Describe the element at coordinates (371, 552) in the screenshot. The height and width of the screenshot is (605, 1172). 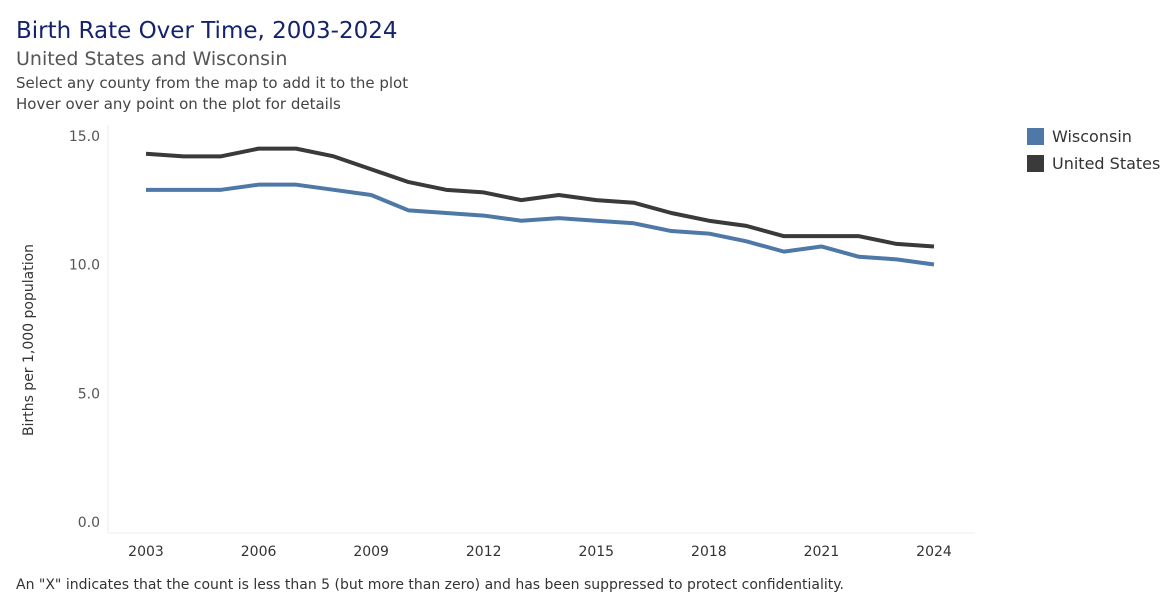
I see `x-tick-label: 2009` at that location.